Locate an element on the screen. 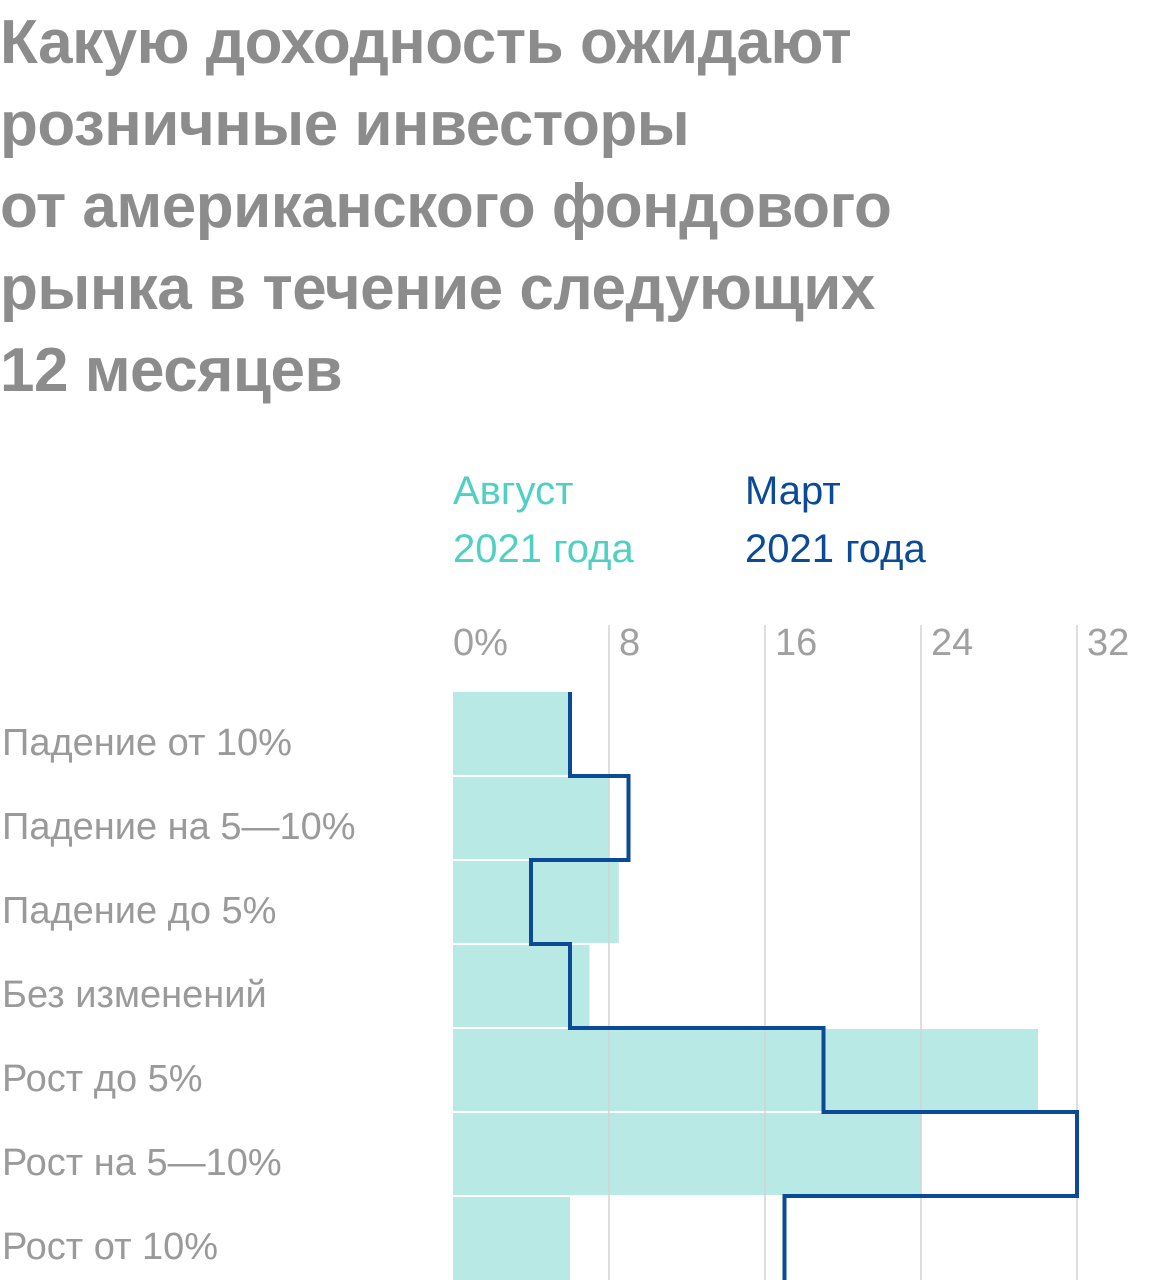  x-tick-label: 24 is located at coordinates (952, 643).